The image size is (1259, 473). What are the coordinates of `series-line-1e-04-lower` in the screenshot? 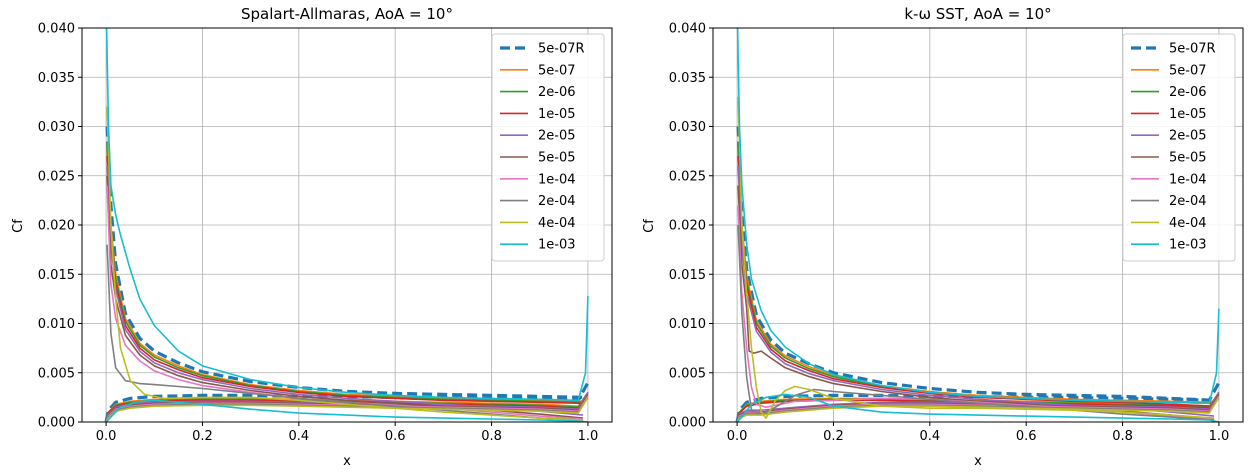 It's located at (978, 408).